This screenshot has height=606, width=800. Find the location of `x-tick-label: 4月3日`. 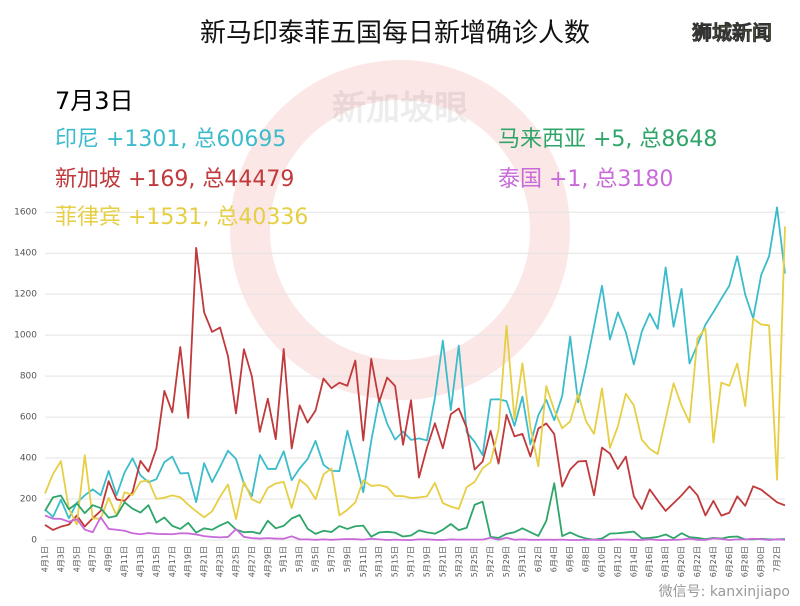

x-tick-label: 4月3日 is located at coordinates (60, 559).